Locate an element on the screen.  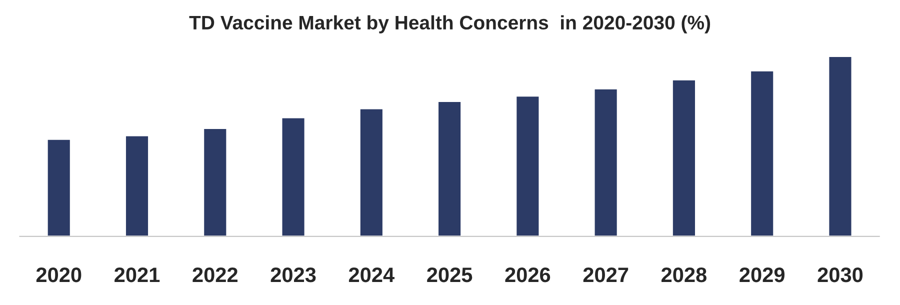
x-tick-label: 2028 is located at coordinates (684, 274).